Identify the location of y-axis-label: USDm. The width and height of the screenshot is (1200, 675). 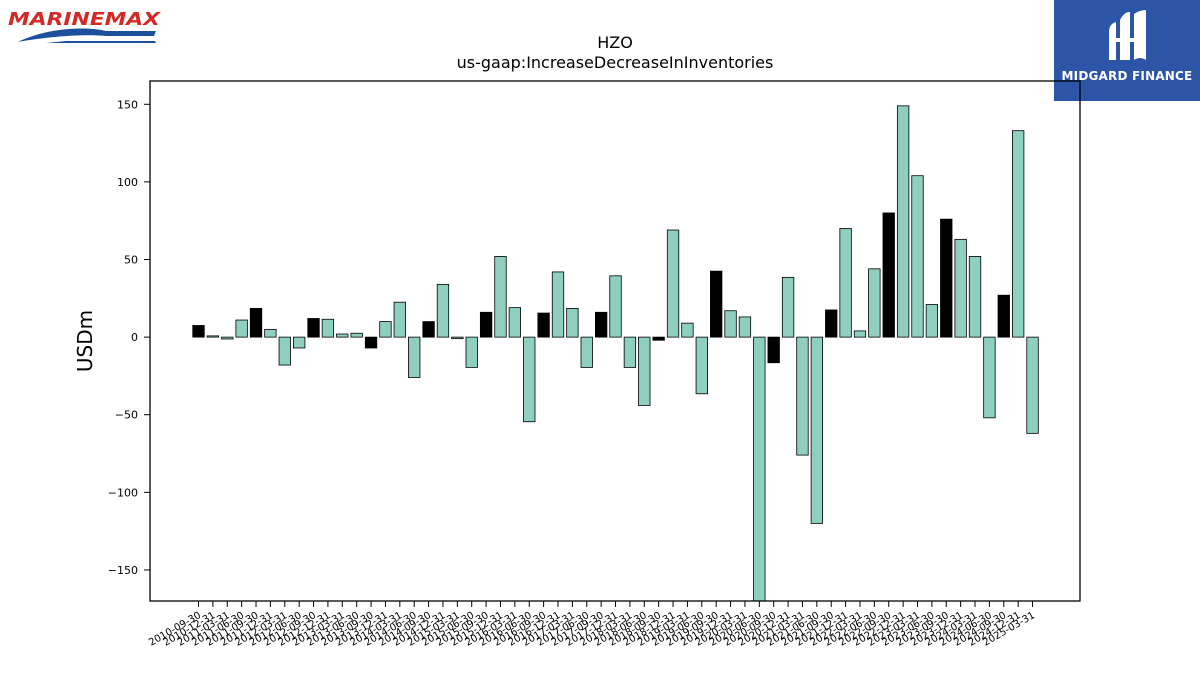
(85, 341).